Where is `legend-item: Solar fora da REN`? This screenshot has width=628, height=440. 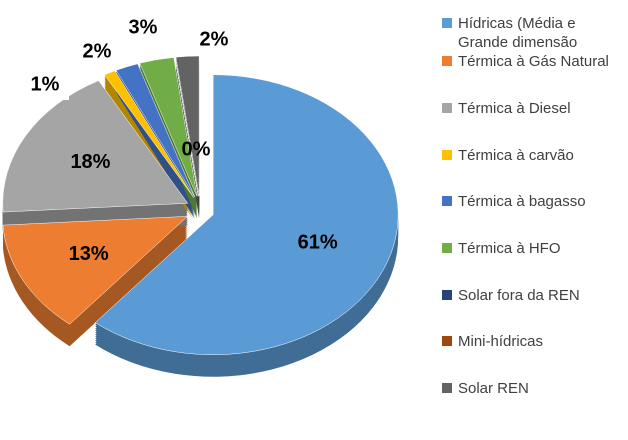 legend-item: Solar fora da REN is located at coordinates (534, 295).